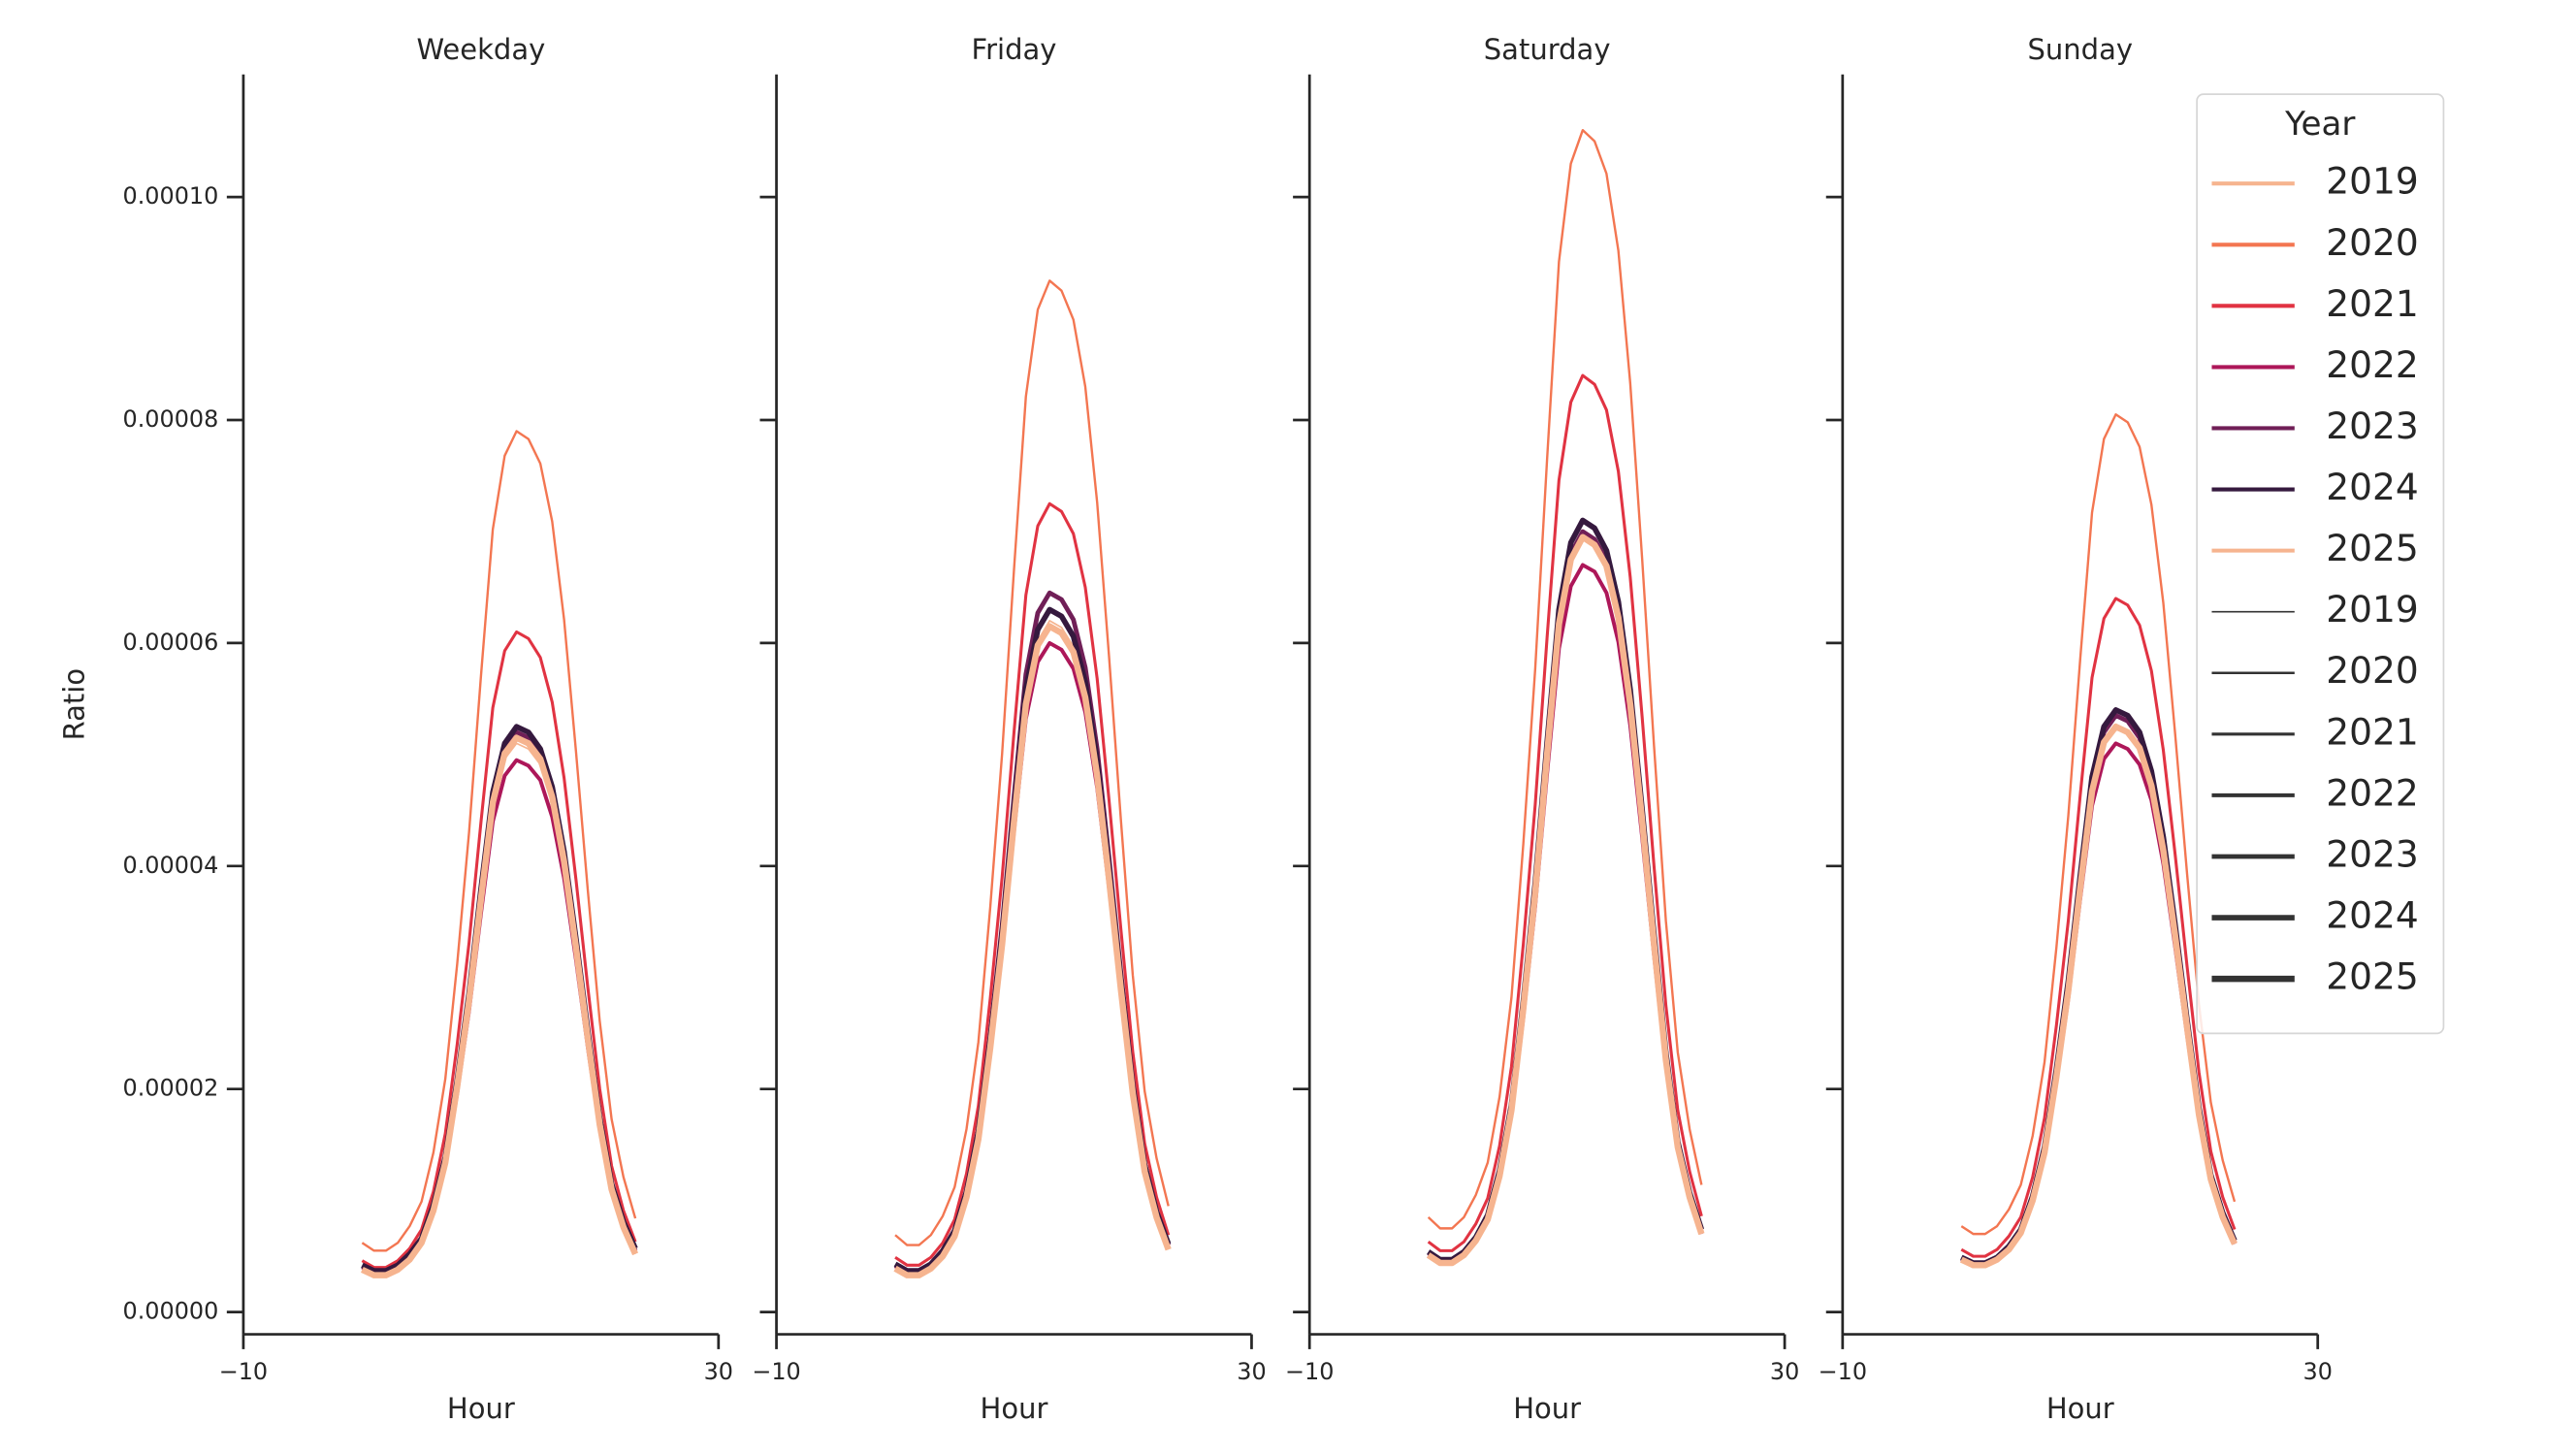  I want to click on legend-label: 2023, so click(2372, 425).